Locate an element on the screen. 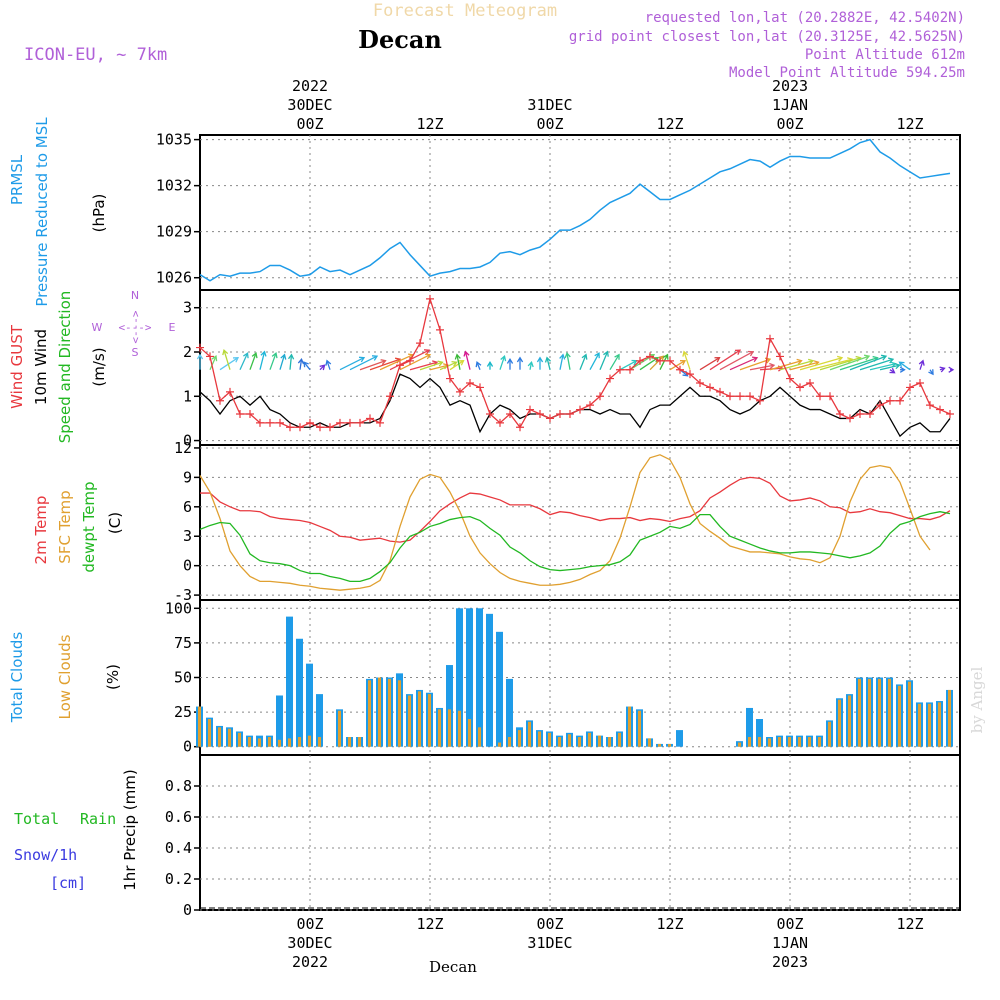 The image size is (1000, 1000). y-tick-label: 0.8 is located at coordinates (178, 786).